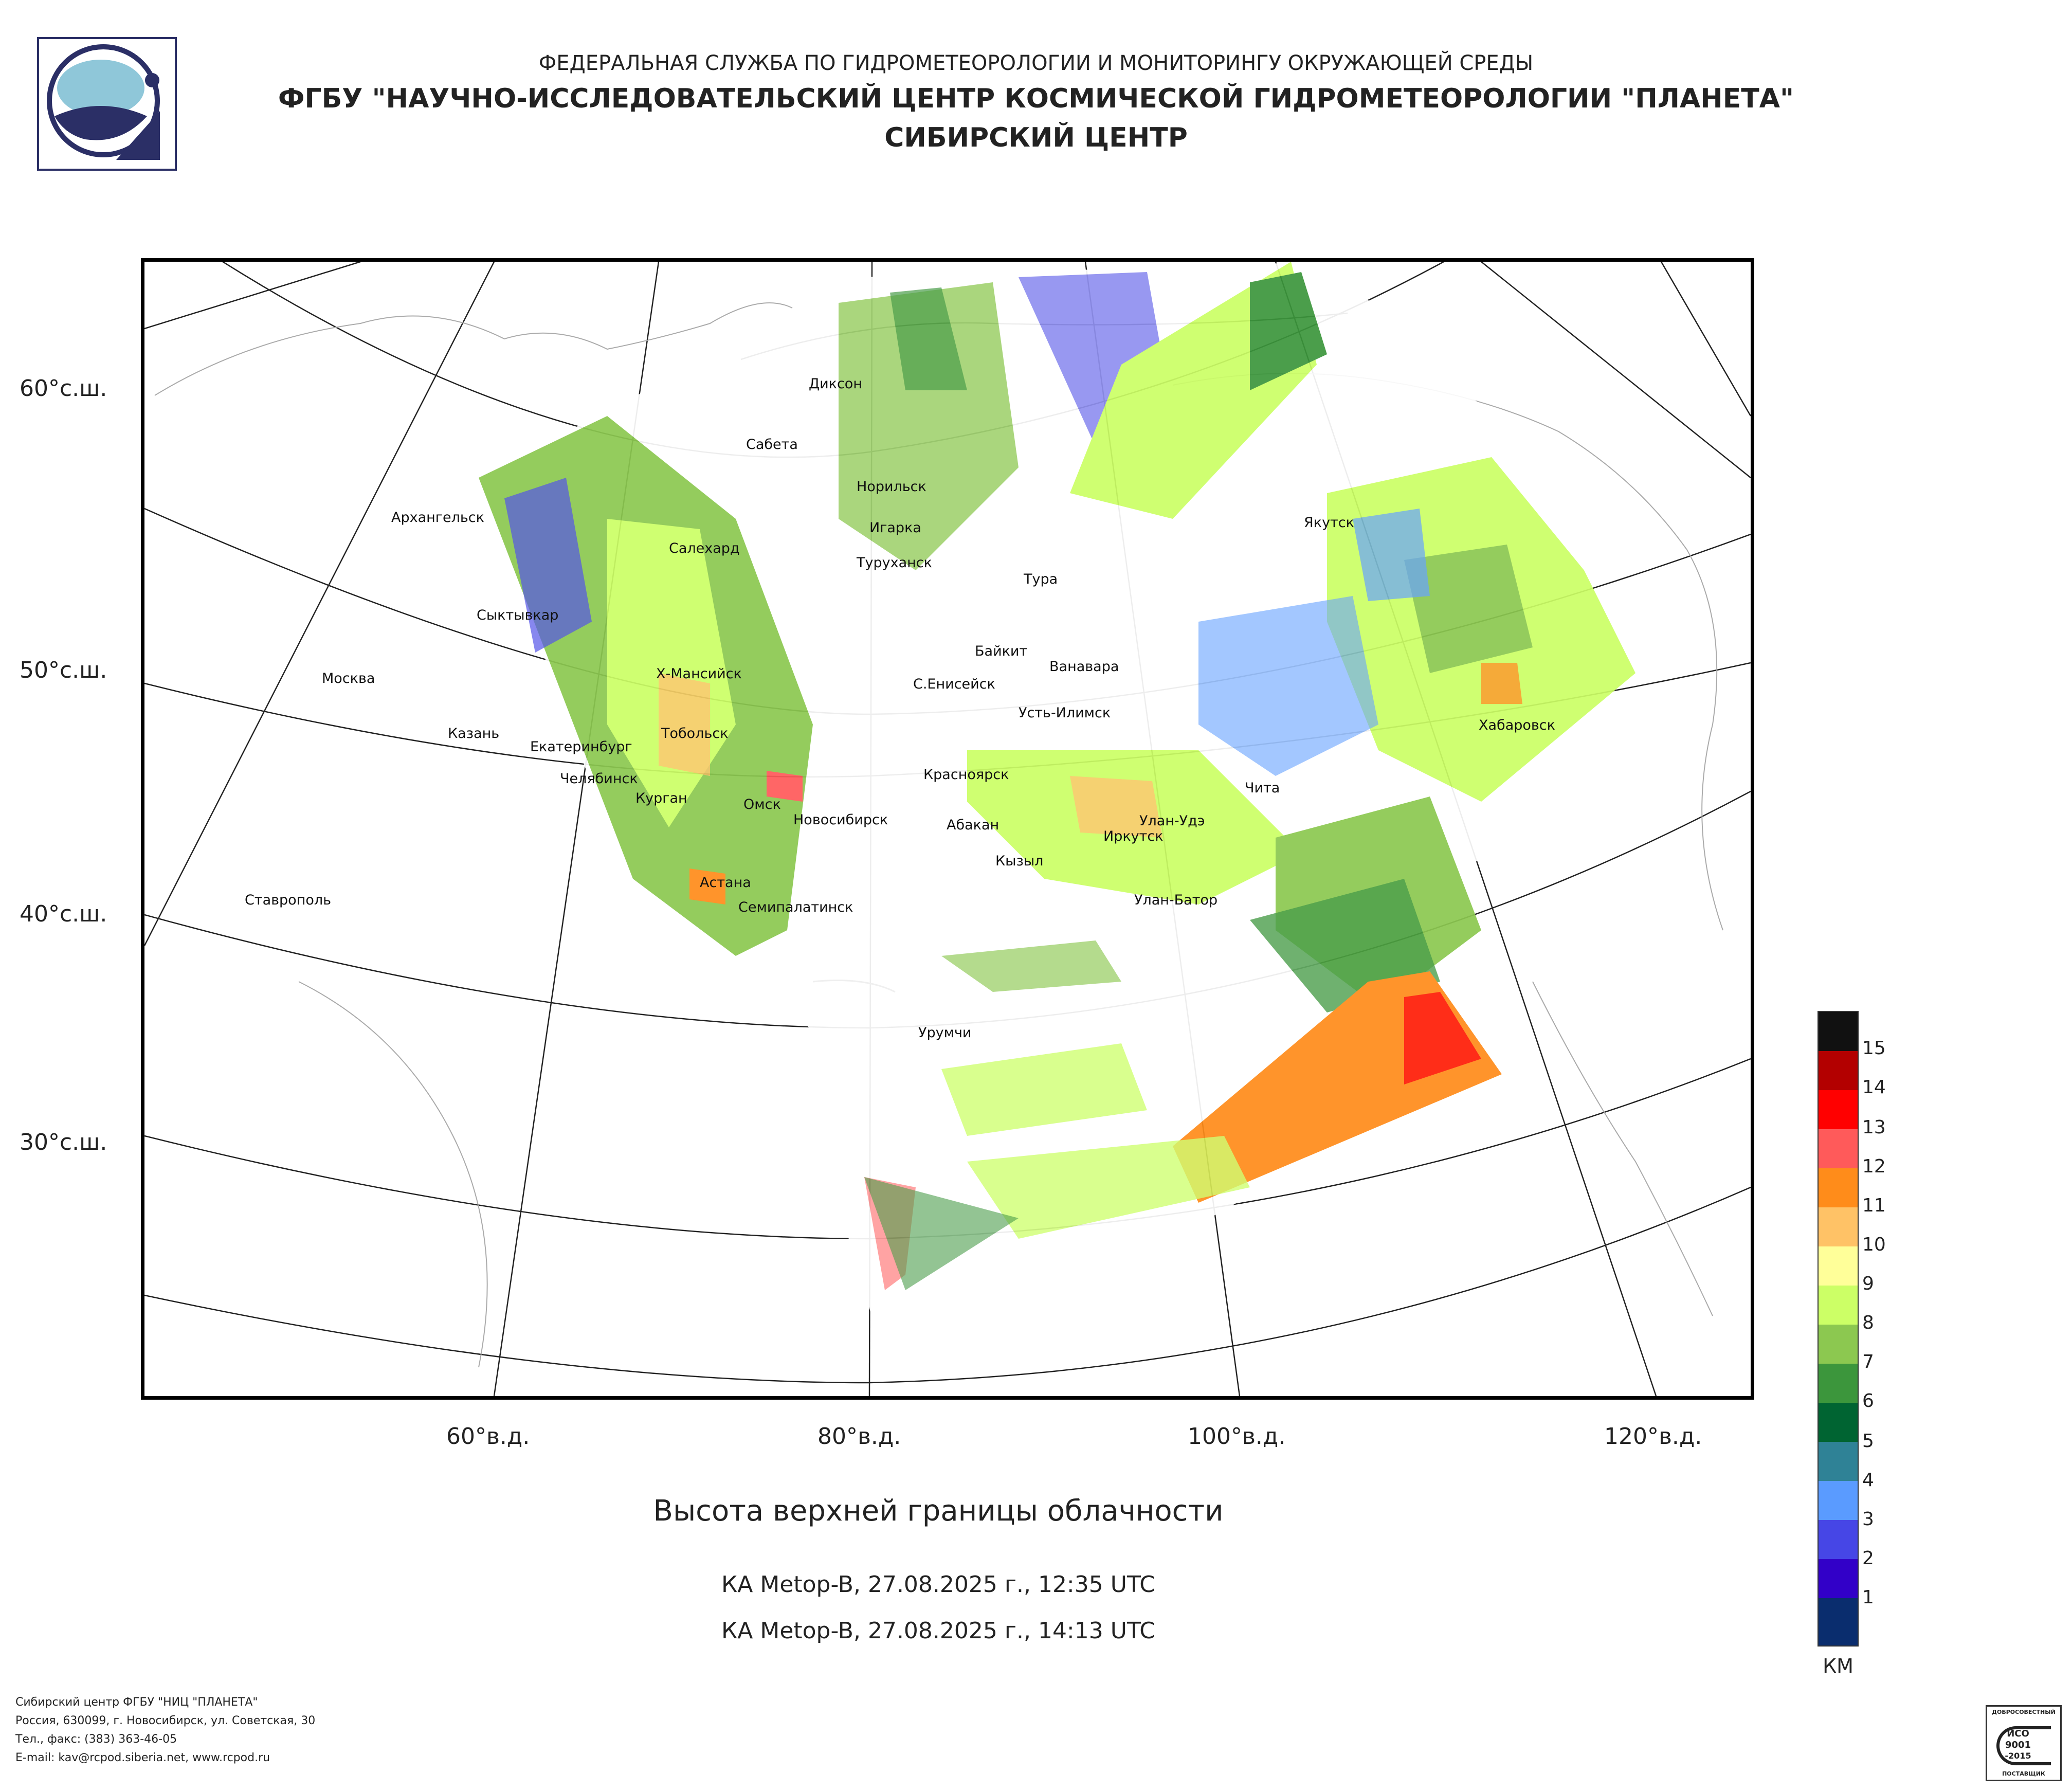 Image resolution: width=2072 pixels, height=1791 pixels. Describe the element at coordinates (518, 615) in the screenshot. I see `city-label: Сыктывкар` at that location.